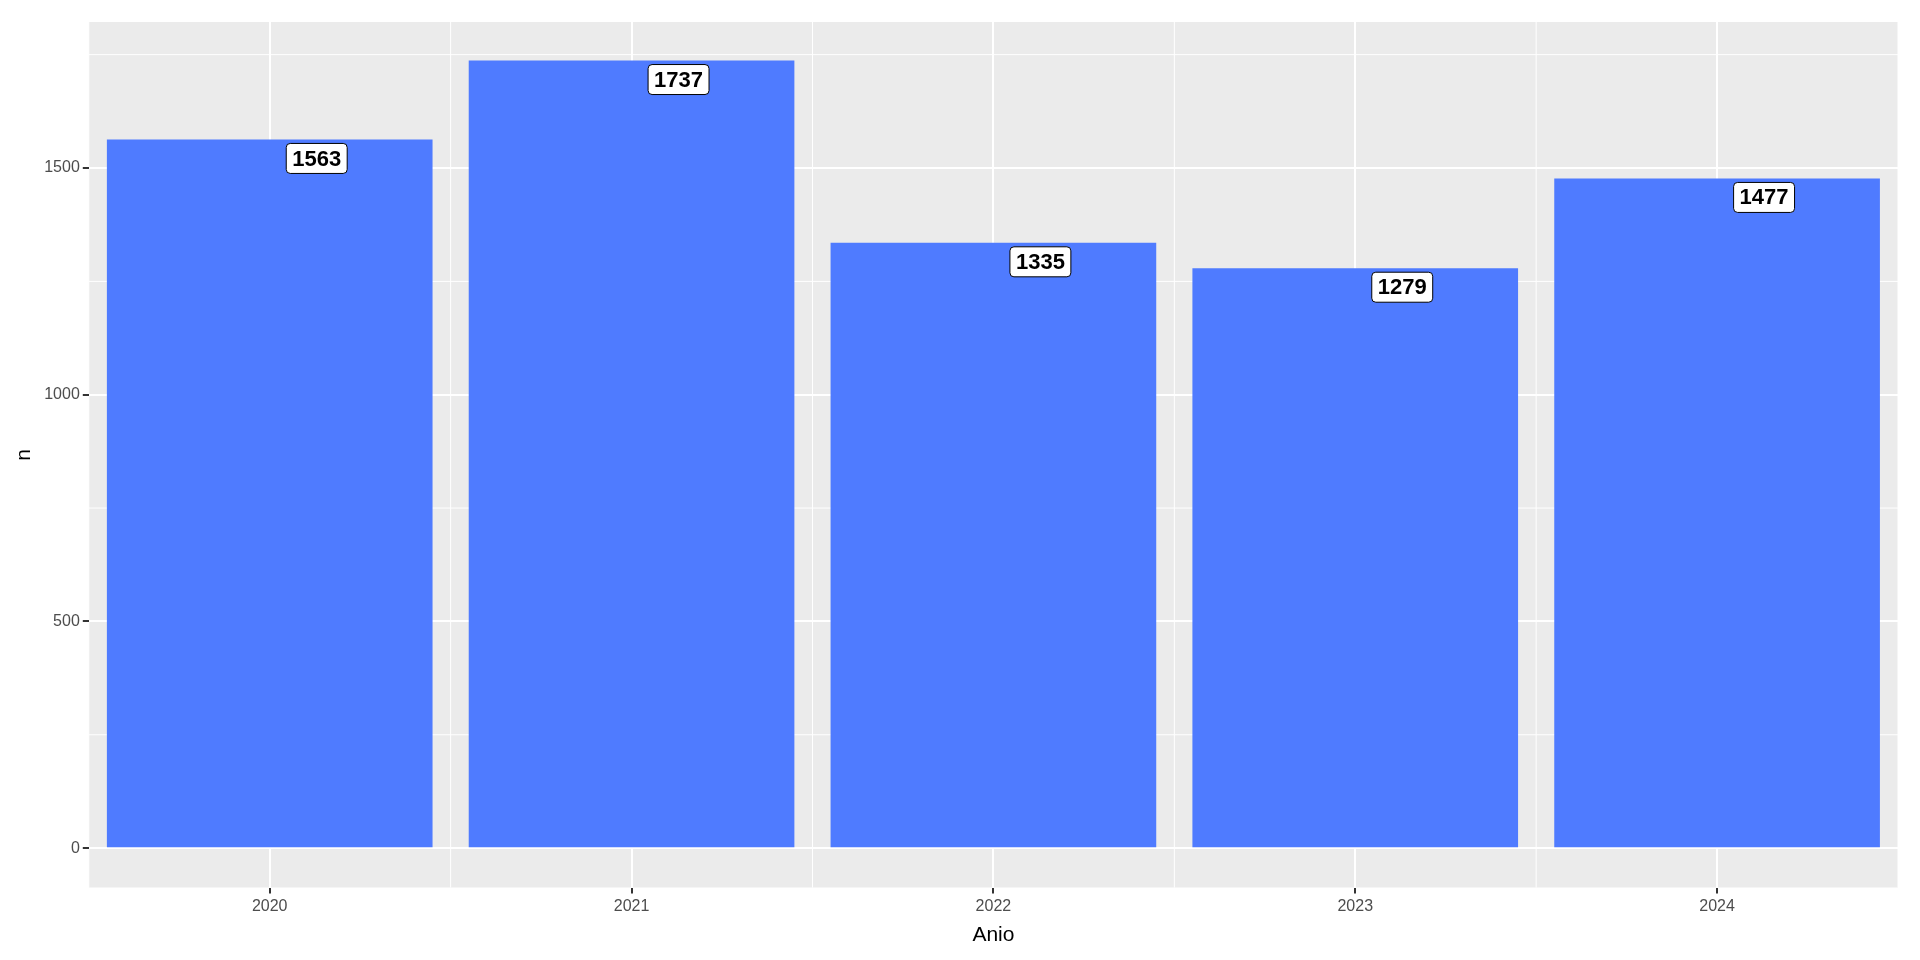 Image resolution: width=1920 pixels, height=960 pixels. What do you see at coordinates (269, 905) in the screenshot?
I see `x-tick-label: 2020` at bounding box center [269, 905].